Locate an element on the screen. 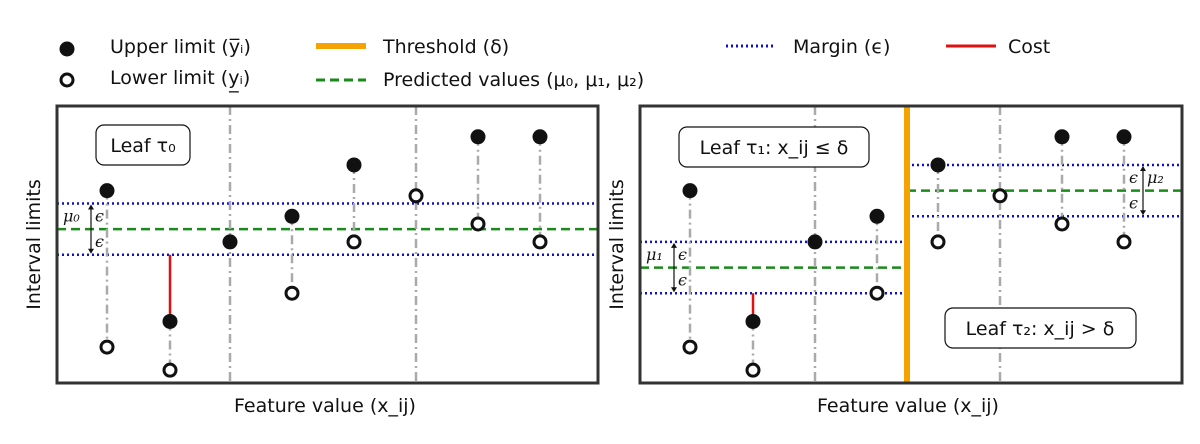  legend-upper-label: Upper limit (y̅ᵢ) is located at coordinates (180, 47).